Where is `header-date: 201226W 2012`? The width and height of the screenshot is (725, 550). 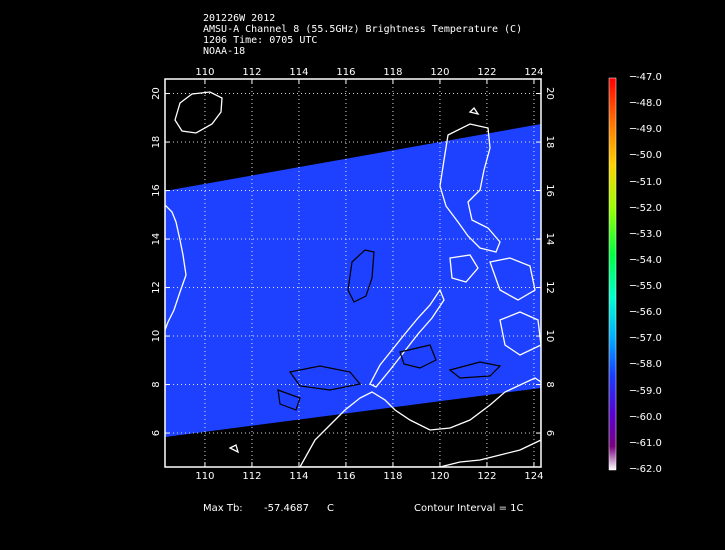 header-date: 201226W 2012 is located at coordinates (239, 18).